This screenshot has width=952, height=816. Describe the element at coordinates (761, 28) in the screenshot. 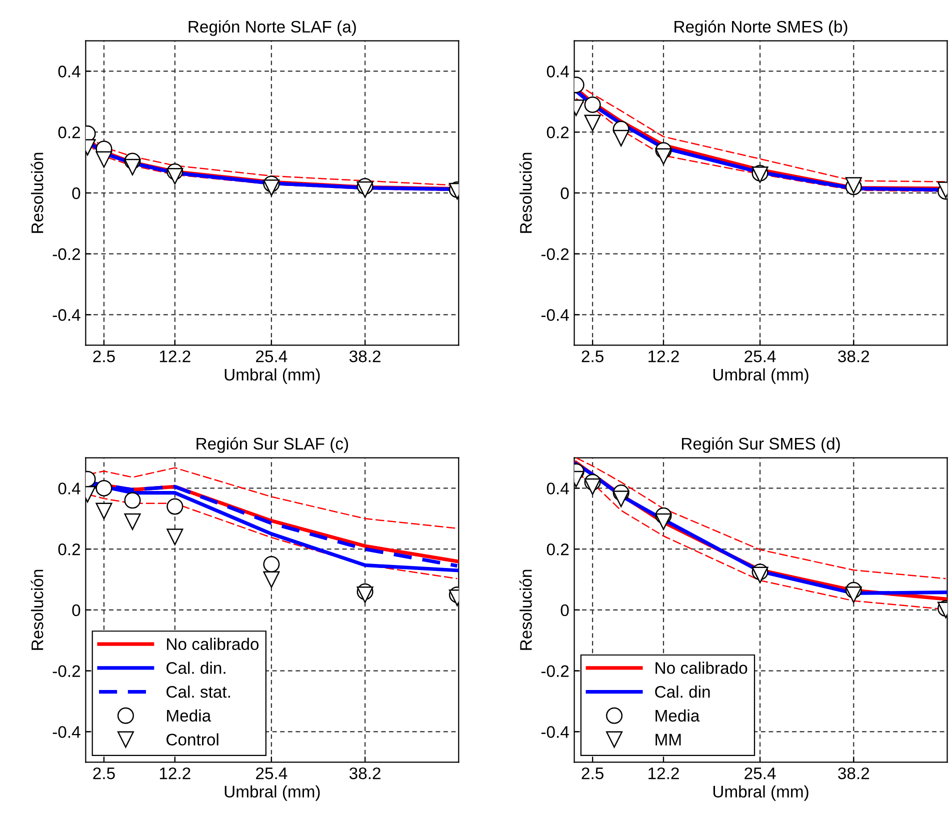

I see `chart-title: Región Norte SMES (b)` at that location.